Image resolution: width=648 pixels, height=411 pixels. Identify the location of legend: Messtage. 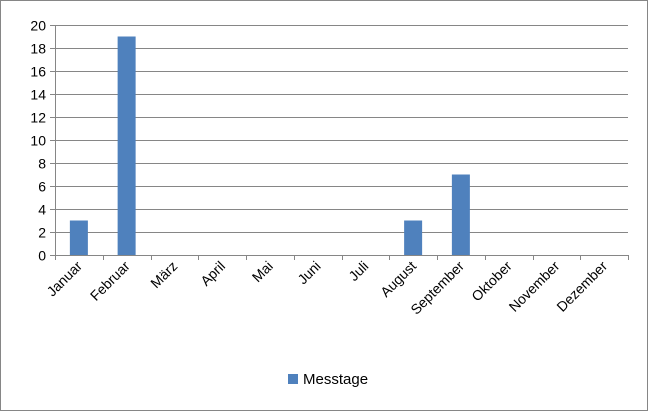
(328, 379).